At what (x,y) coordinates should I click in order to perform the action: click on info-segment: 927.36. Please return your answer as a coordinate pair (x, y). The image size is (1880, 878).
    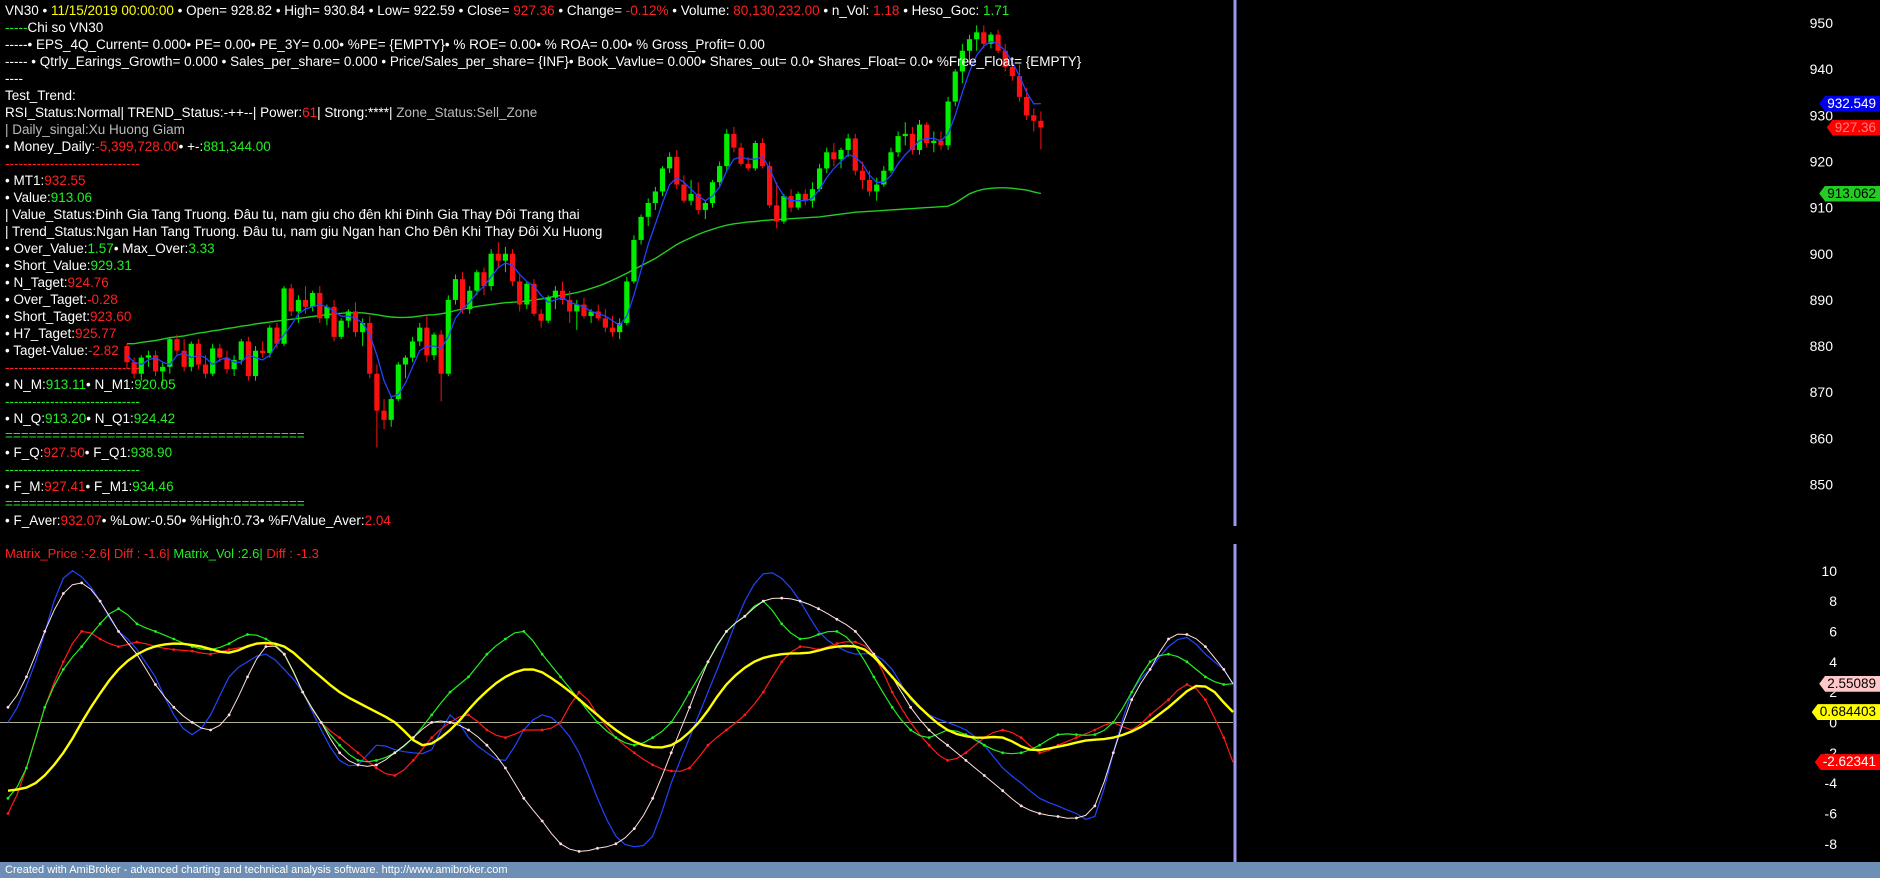
    Looking at the image, I should click on (534, 10).